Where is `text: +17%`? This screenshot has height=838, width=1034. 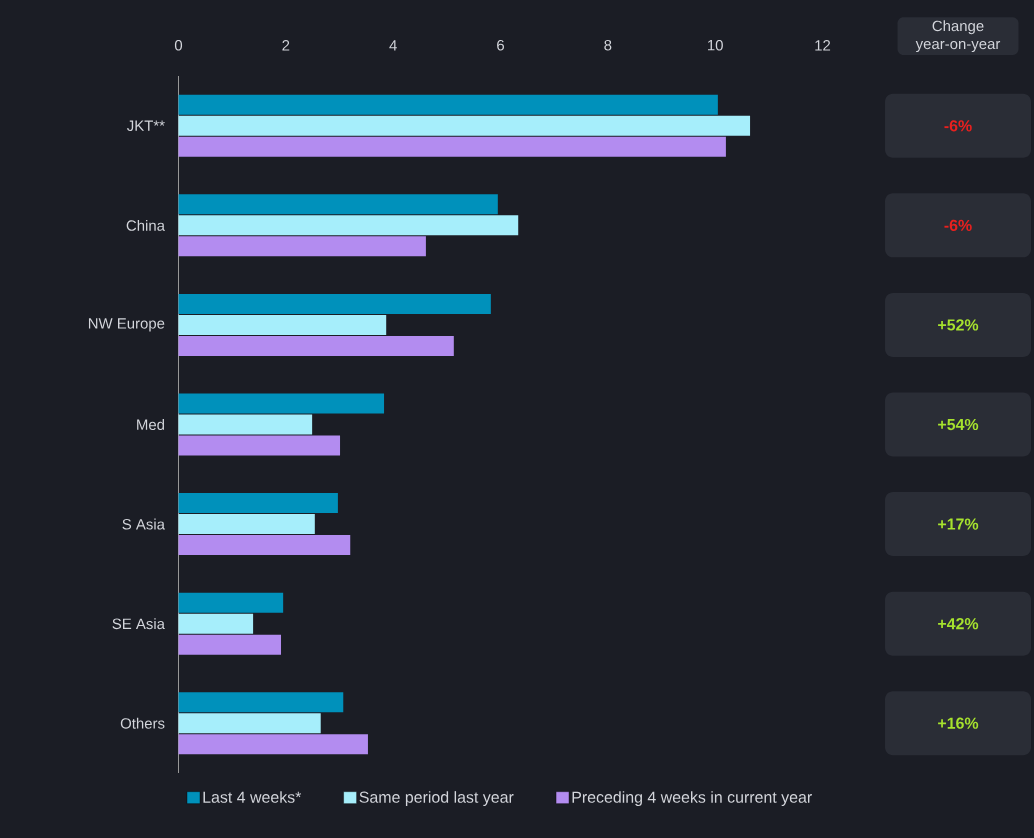
text: +17% is located at coordinates (958, 524).